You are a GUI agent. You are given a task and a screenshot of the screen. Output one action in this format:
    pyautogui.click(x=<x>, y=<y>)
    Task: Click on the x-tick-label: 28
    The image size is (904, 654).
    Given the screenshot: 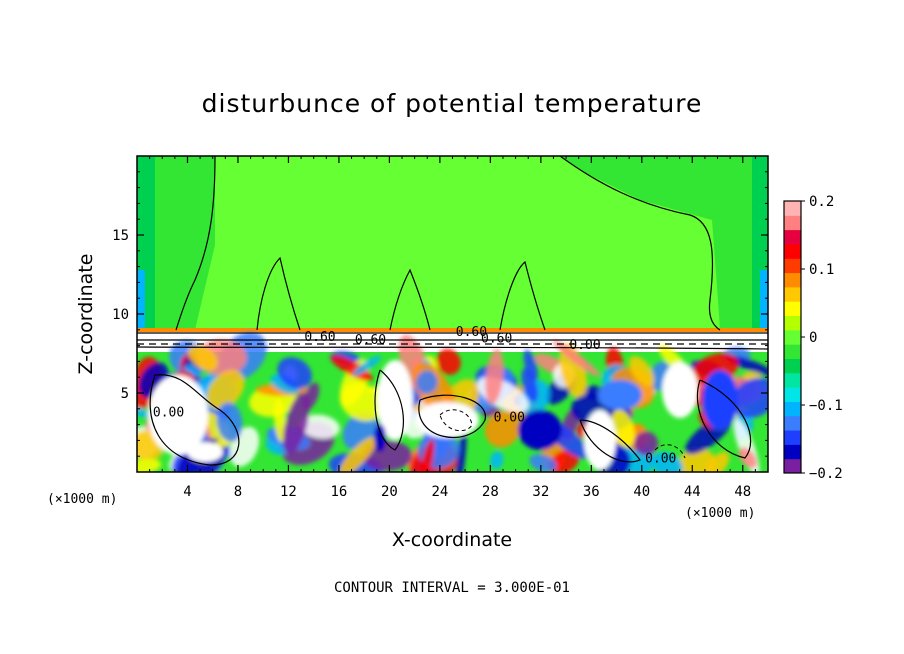 What is the action you would take?
    pyautogui.click(x=490, y=492)
    